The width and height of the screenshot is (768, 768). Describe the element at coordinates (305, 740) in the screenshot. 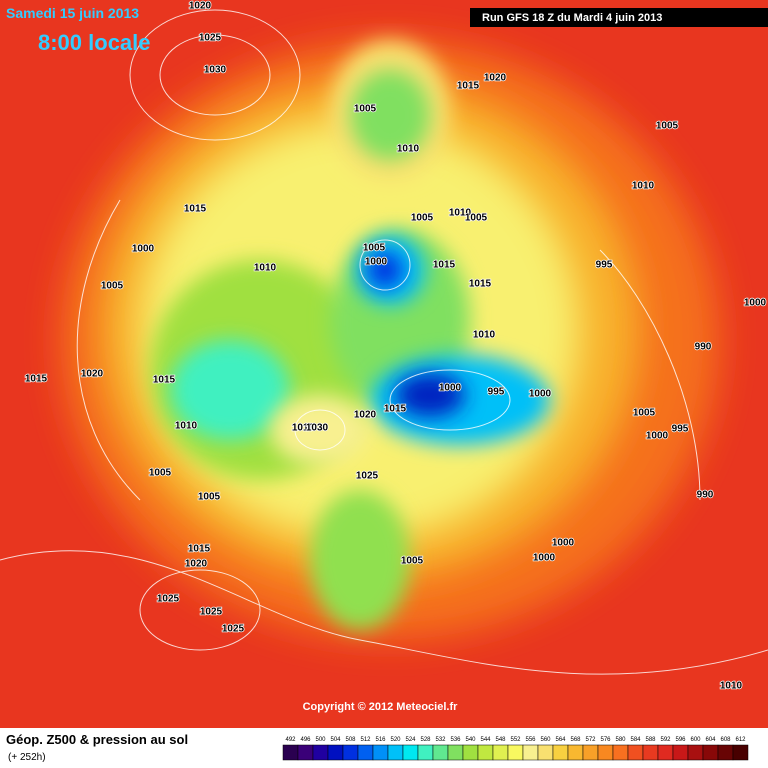

I see `scale-label: 496` at that location.